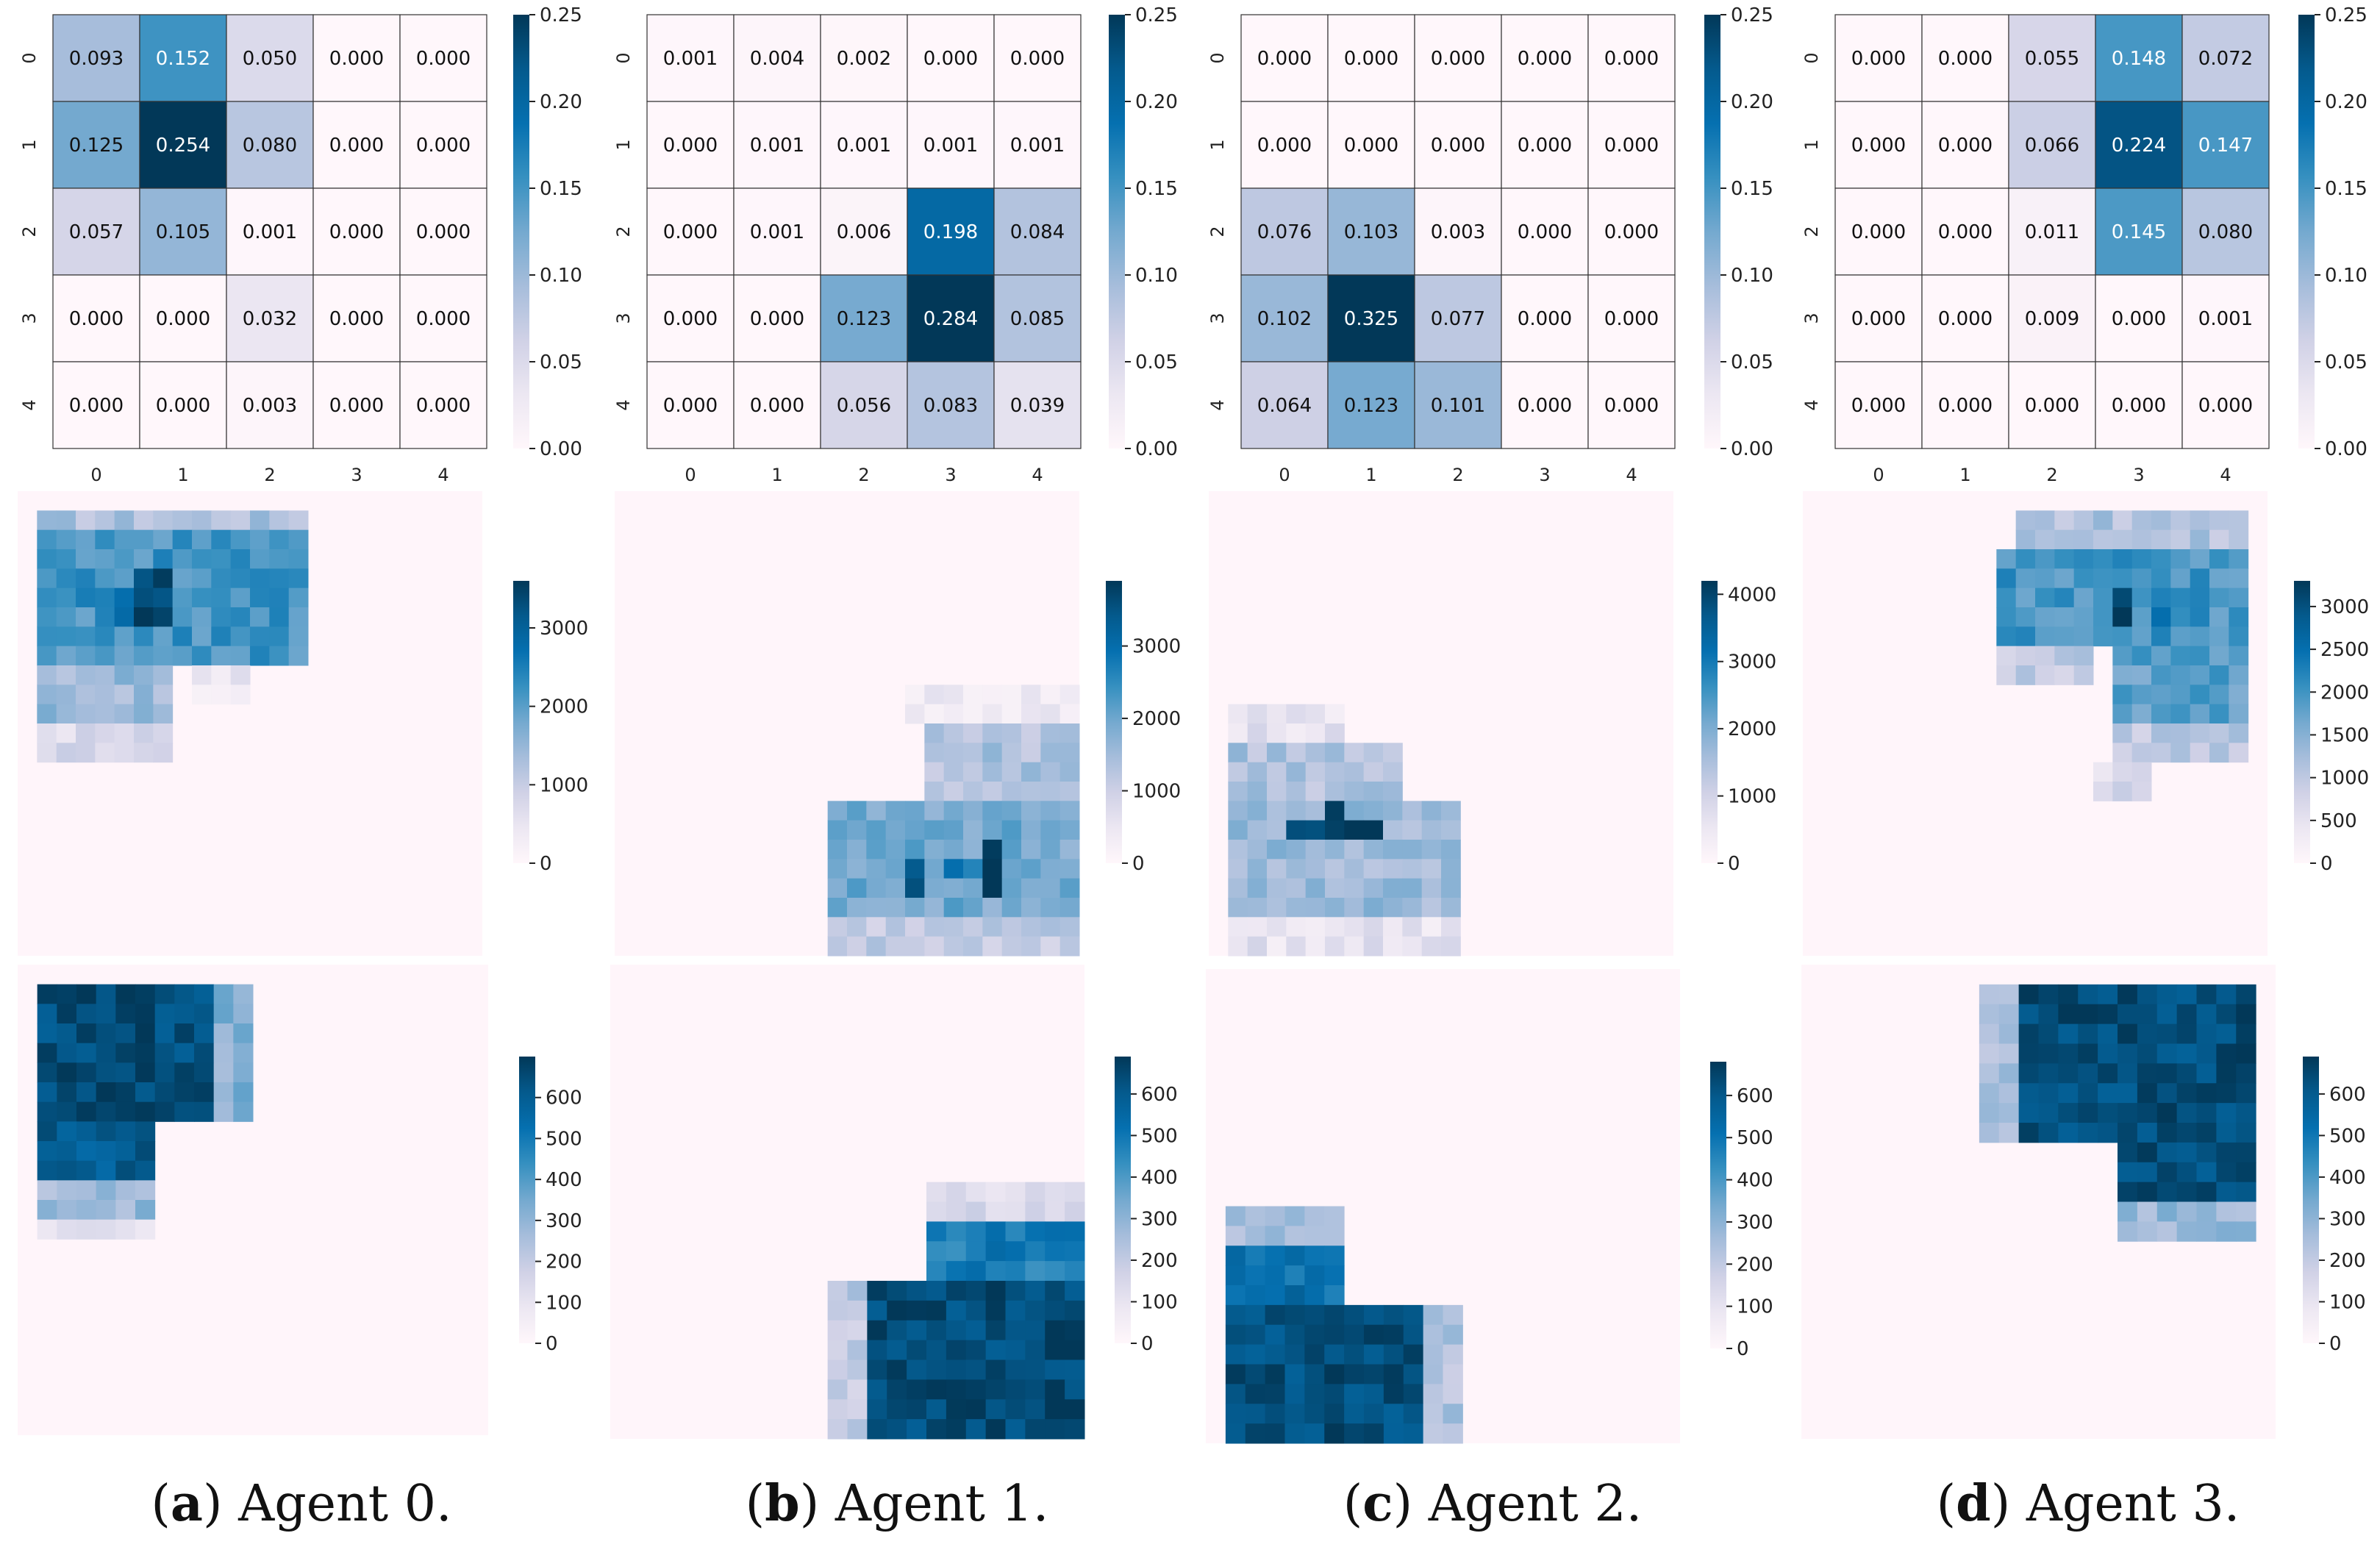 Image resolution: width=2380 pixels, height=1558 pixels. I want to click on colorbar-tick-label: 100, so click(1159, 1302).